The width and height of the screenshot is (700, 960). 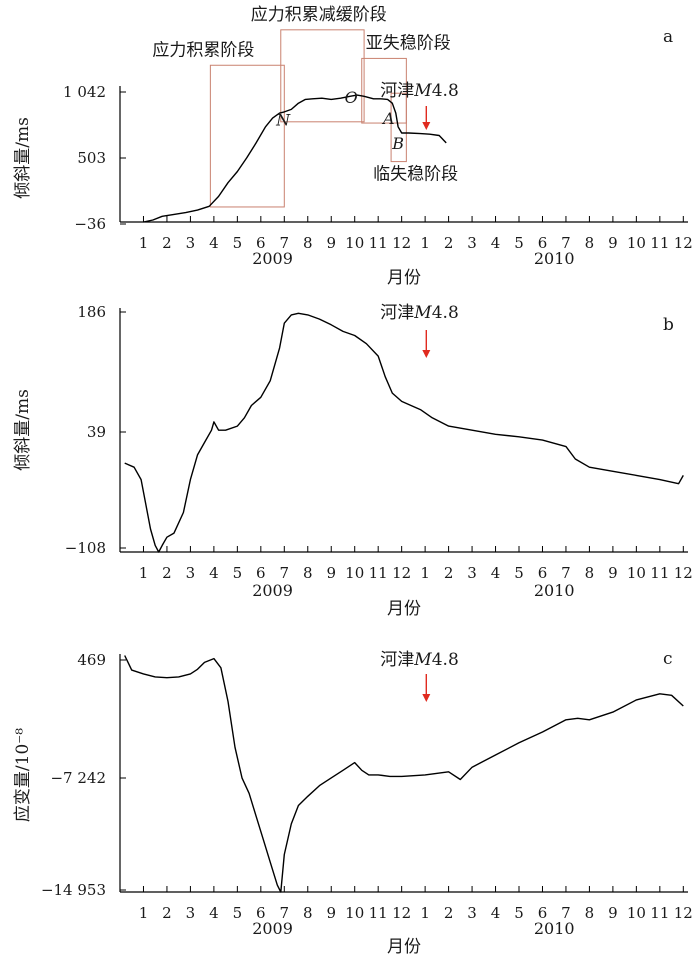 What do you see at coordinates (415, 175) in the screenshot?
I see `stage-label: 临失稳阶段` at bounding box center [415, 175].